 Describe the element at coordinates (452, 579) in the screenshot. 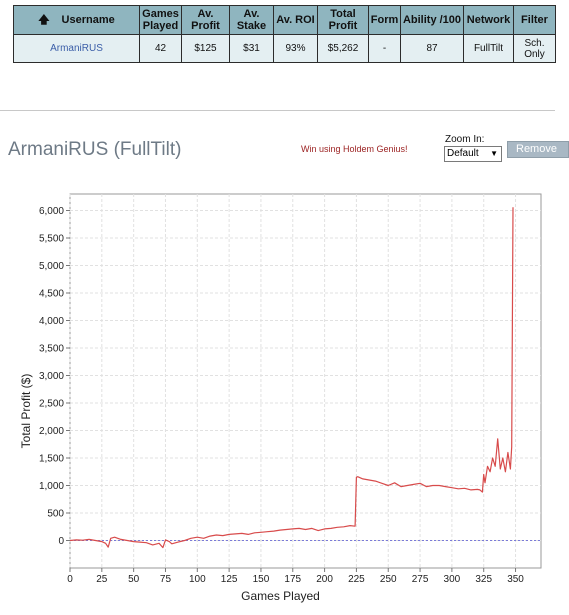

I see `x-tick-label: 300` at that location.